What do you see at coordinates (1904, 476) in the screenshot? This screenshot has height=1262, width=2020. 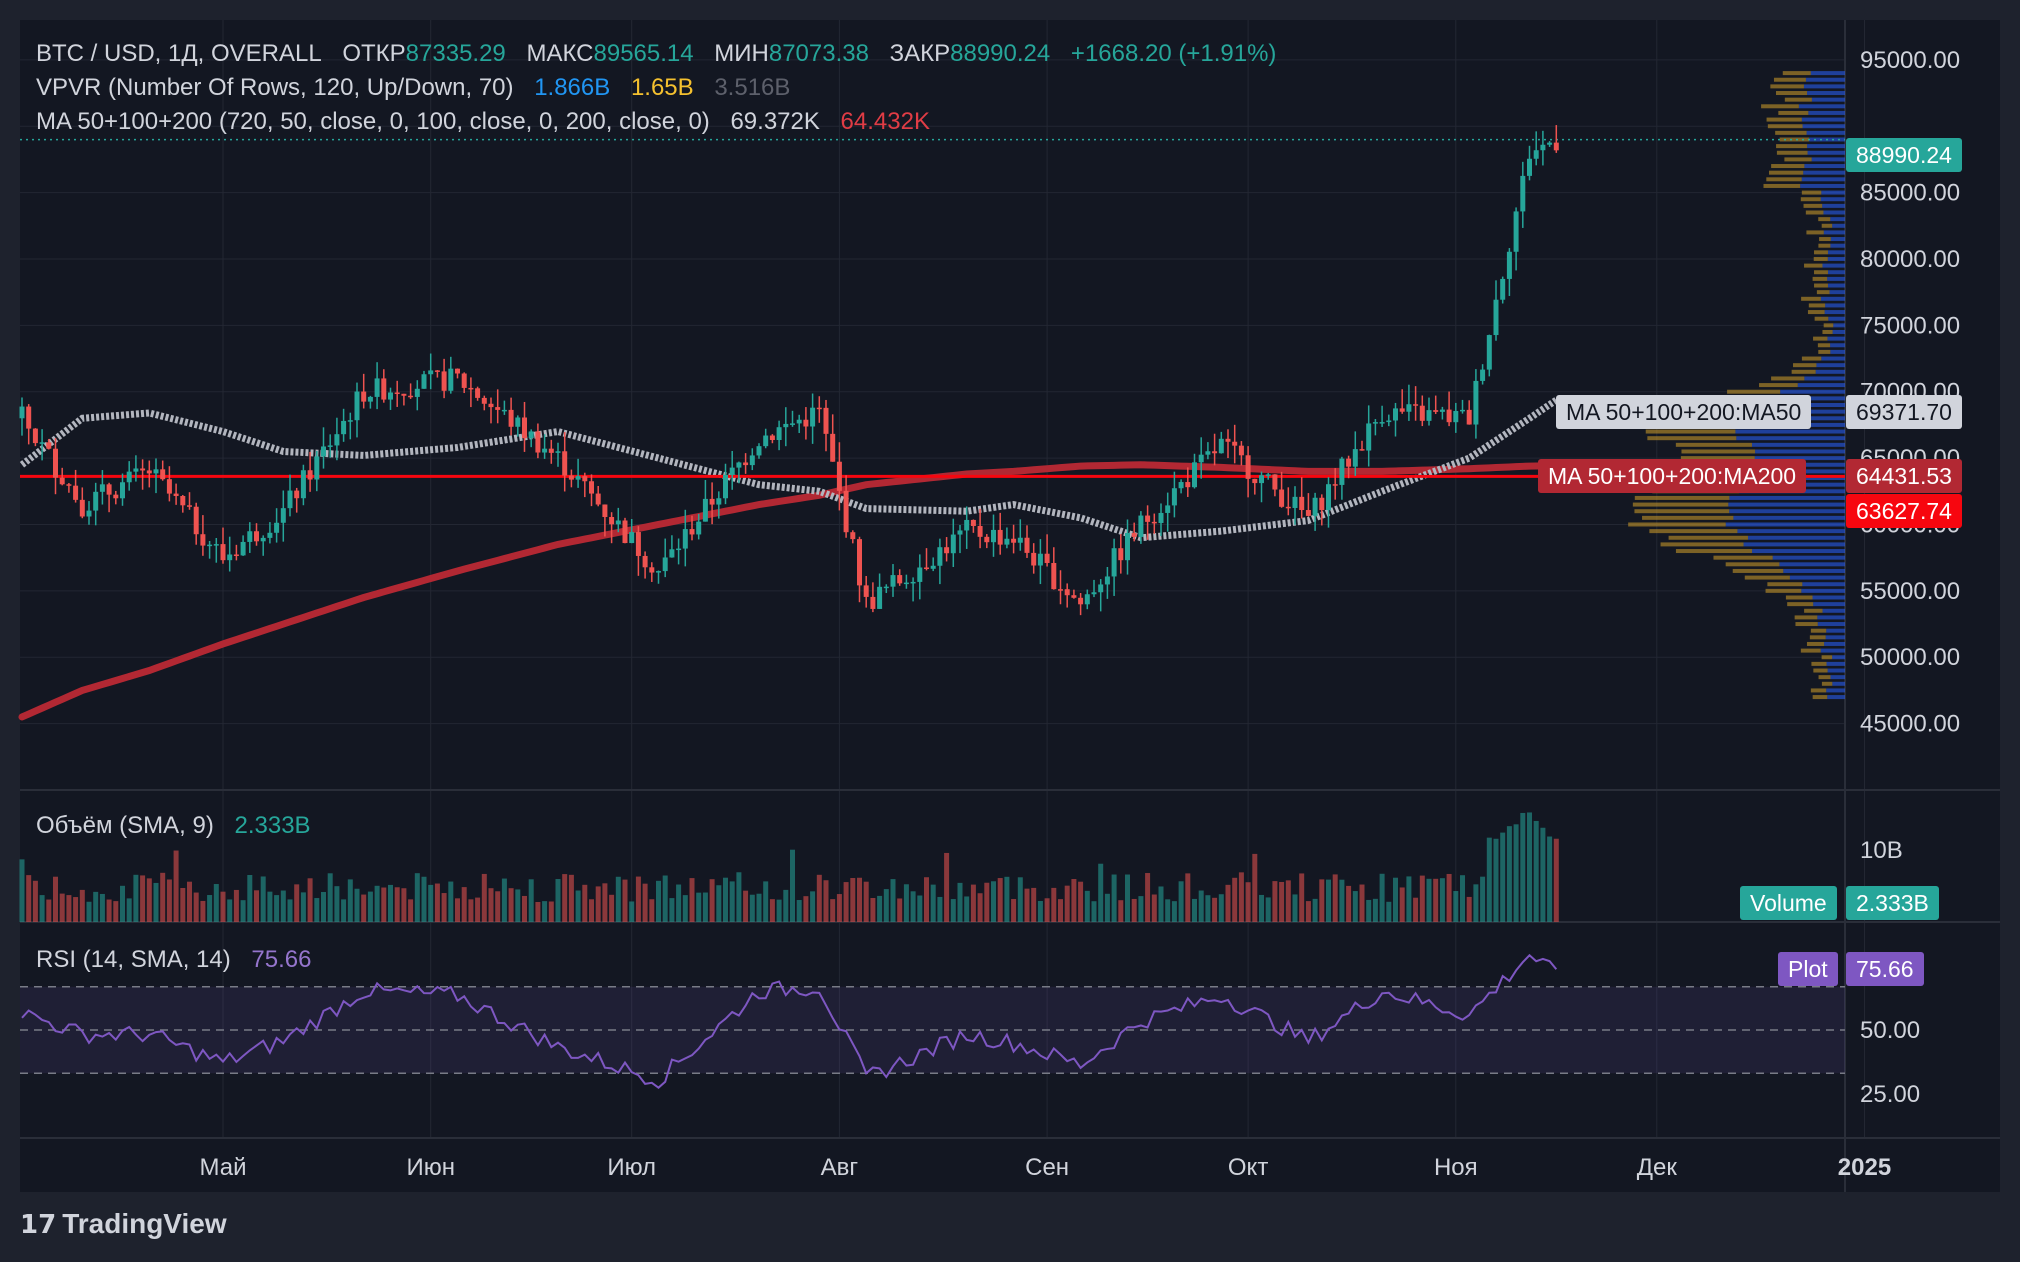 I see `ma200-value-label: 64431.53` at bounding box center [1904, 476].